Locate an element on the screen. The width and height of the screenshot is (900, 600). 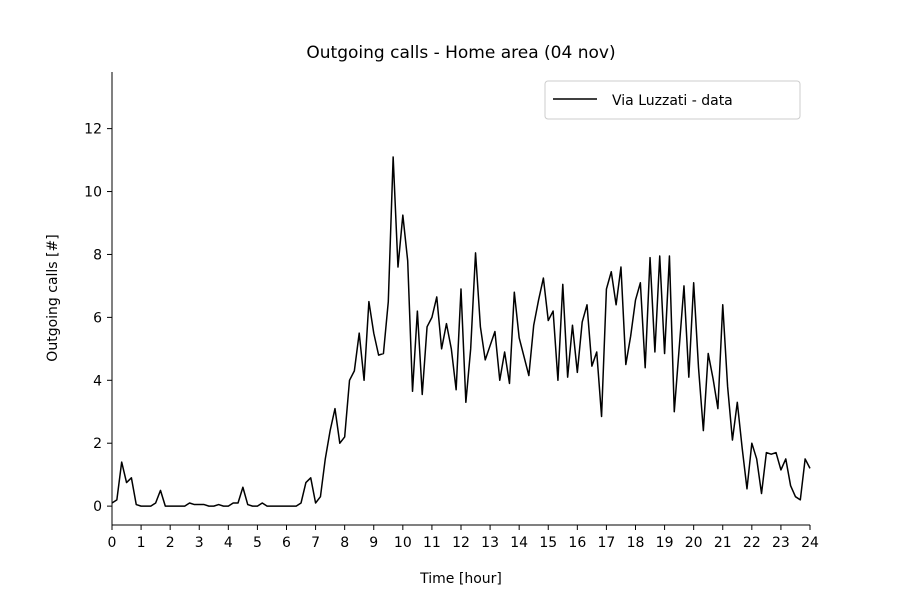
x-tick-label: 20 is located at coordinates (694, 543).